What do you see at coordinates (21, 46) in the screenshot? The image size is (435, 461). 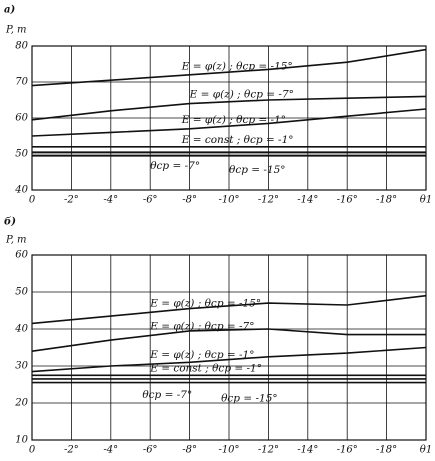 I see `y-tick-label: 80` at bounding box center [21, 46].